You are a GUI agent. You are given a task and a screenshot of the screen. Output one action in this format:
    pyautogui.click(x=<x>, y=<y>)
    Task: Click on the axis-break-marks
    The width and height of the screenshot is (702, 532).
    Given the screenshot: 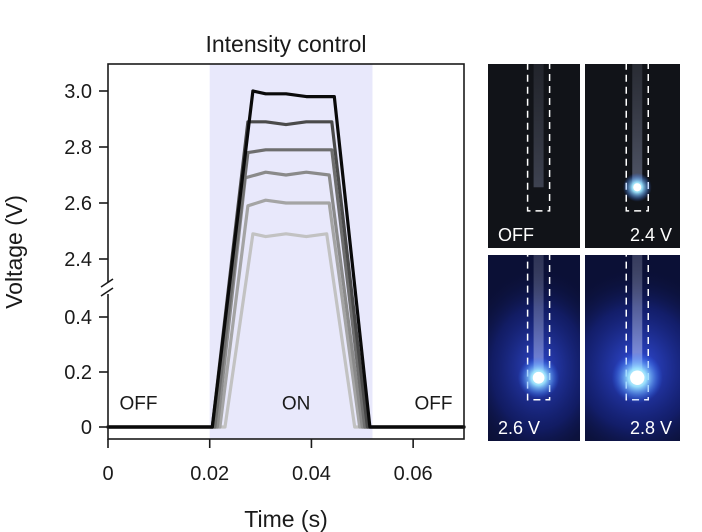 What is the action you would take?
    pyautogui.click(x=107, y=287)
    